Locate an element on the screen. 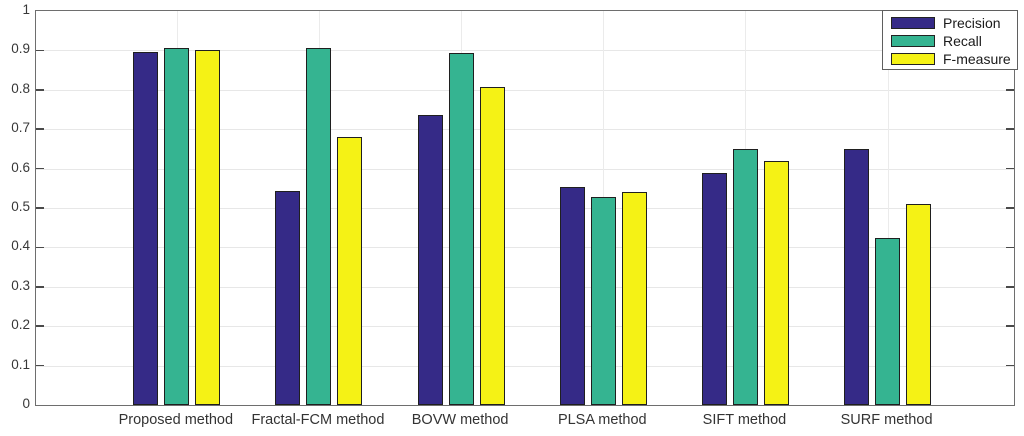 Image resolution: width=1024 pixels, height=436 pixels. y-tick-label: 0 is located at coordinates (26, 403).